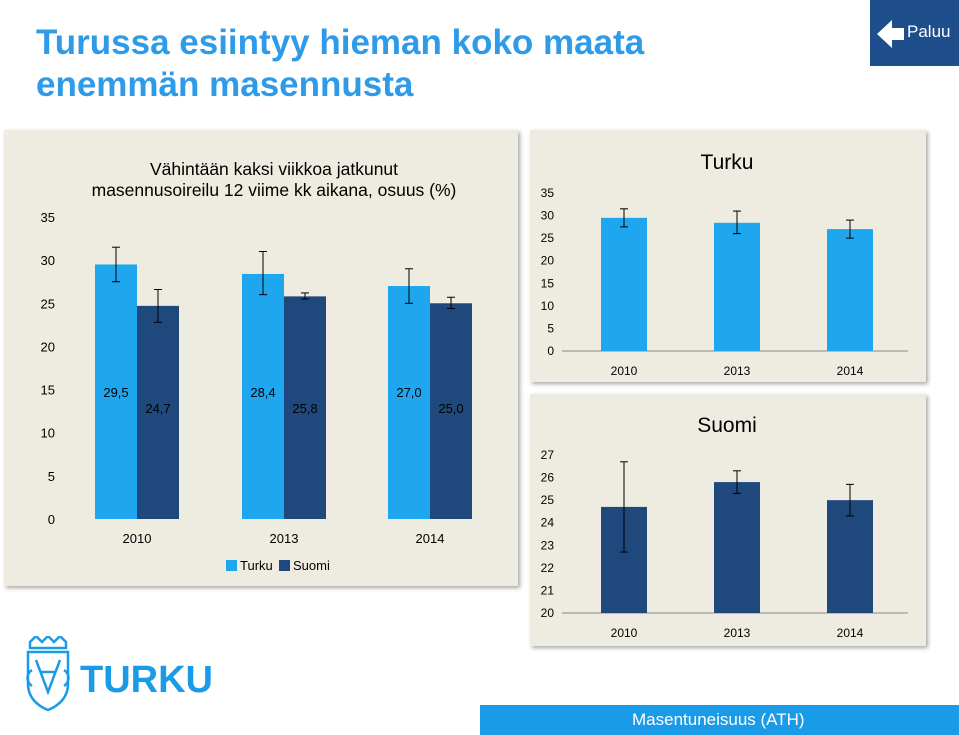 Image resolution: width=959 pixels, height=735 pixels. What do you see at coordinates (550, 351) in the screenshot?
I see `turku-y-tick-label: 0` at bounding box center [550, 351].